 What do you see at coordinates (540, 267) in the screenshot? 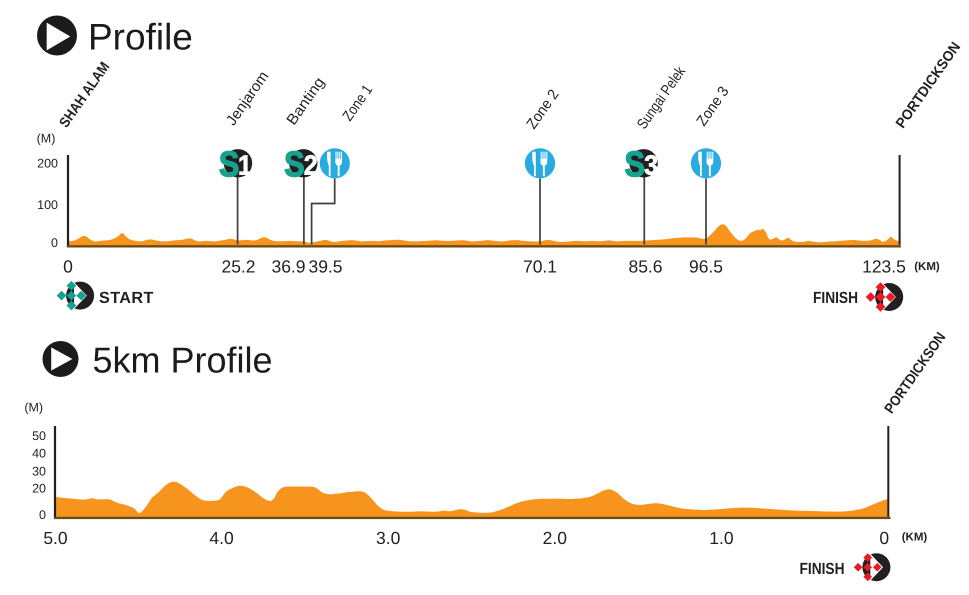
I see `svg-text: 70.1` at bounding box center [540, 267].